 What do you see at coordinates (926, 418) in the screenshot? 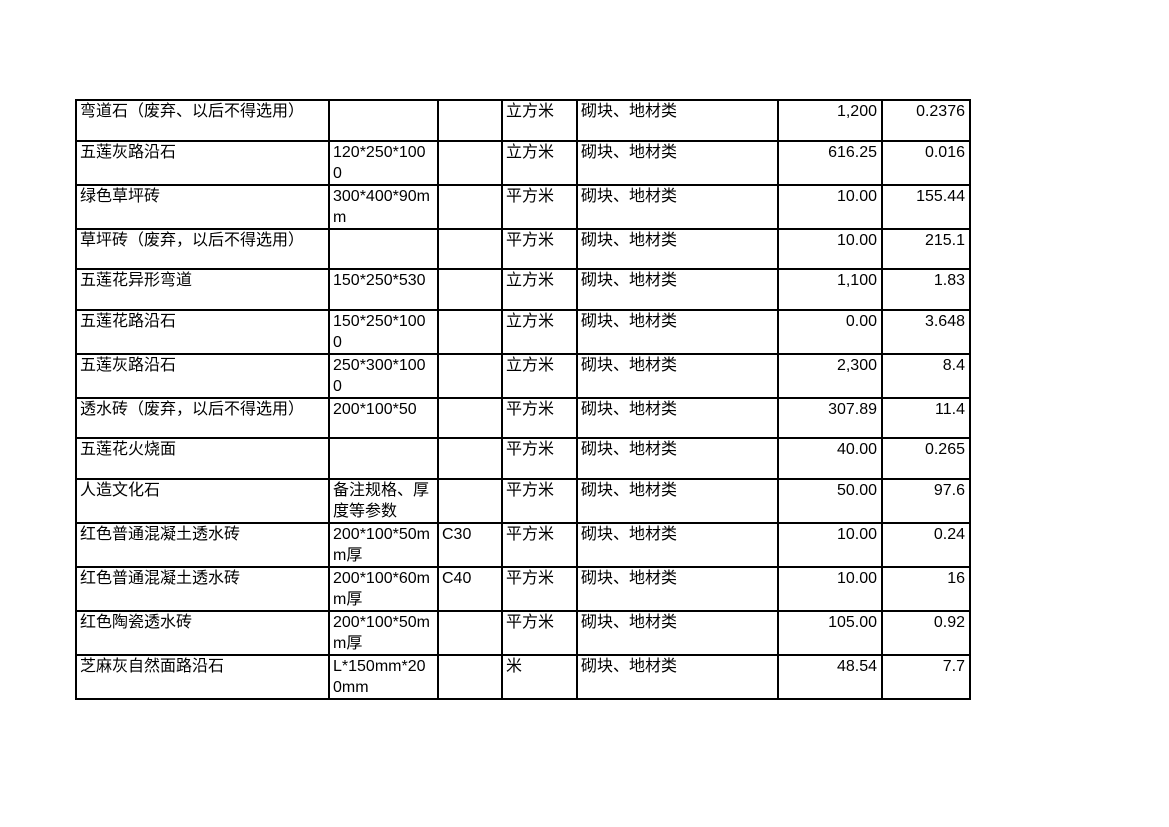
I see `cell-quantity: 11.4` at bounding box center [926, 418].